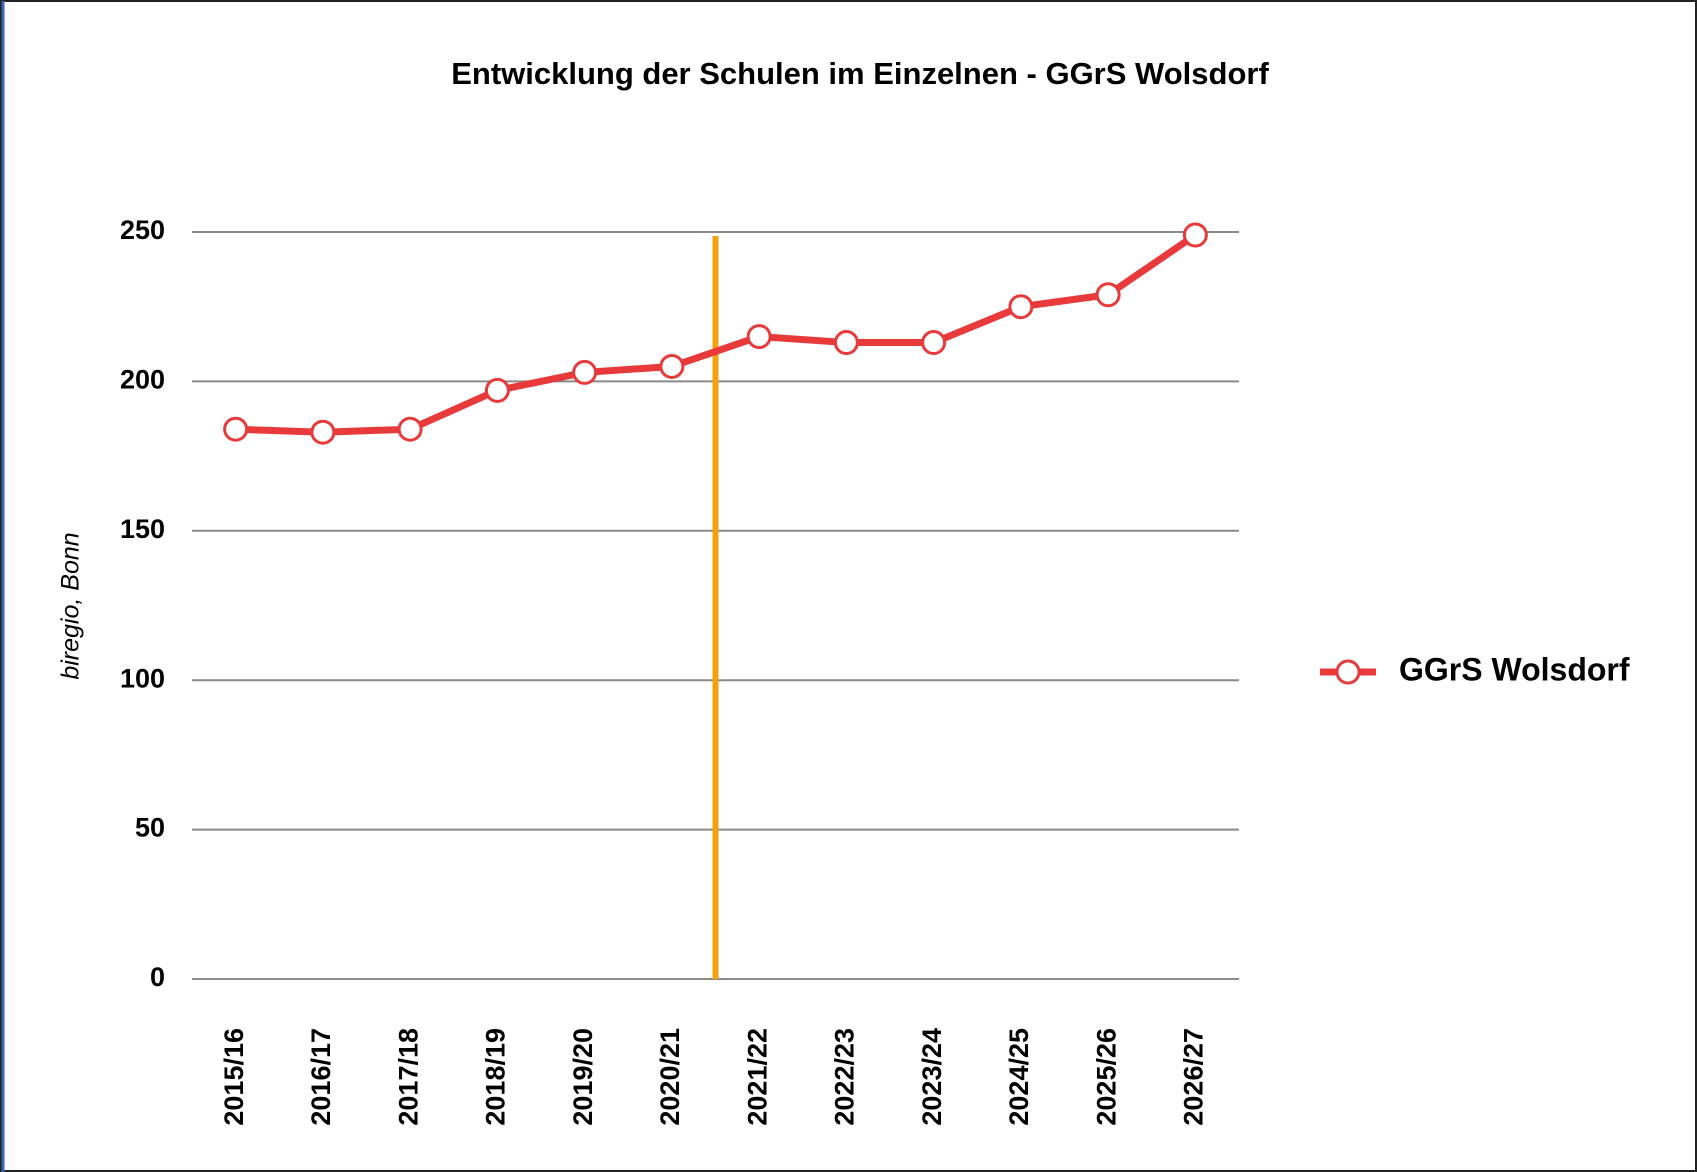 The image size is (1697, 1172). I want to click on x-tick-label: 2025/26, so click(1106, 1077).